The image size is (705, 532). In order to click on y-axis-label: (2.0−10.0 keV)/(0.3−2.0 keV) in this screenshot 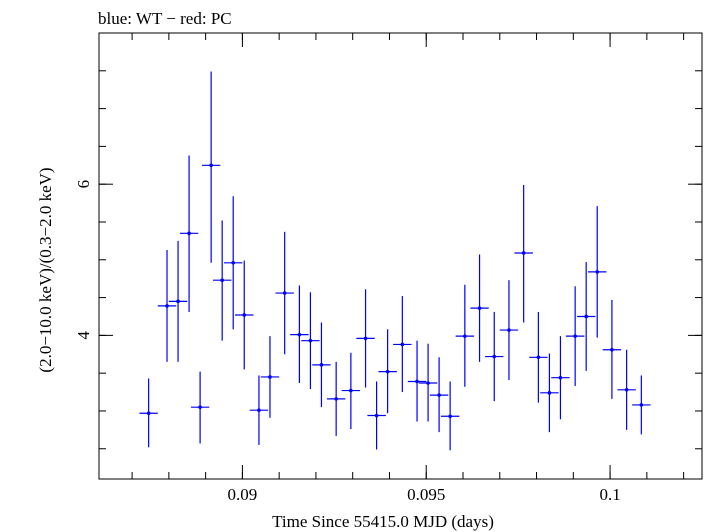, I will do `click(45, 269)`.